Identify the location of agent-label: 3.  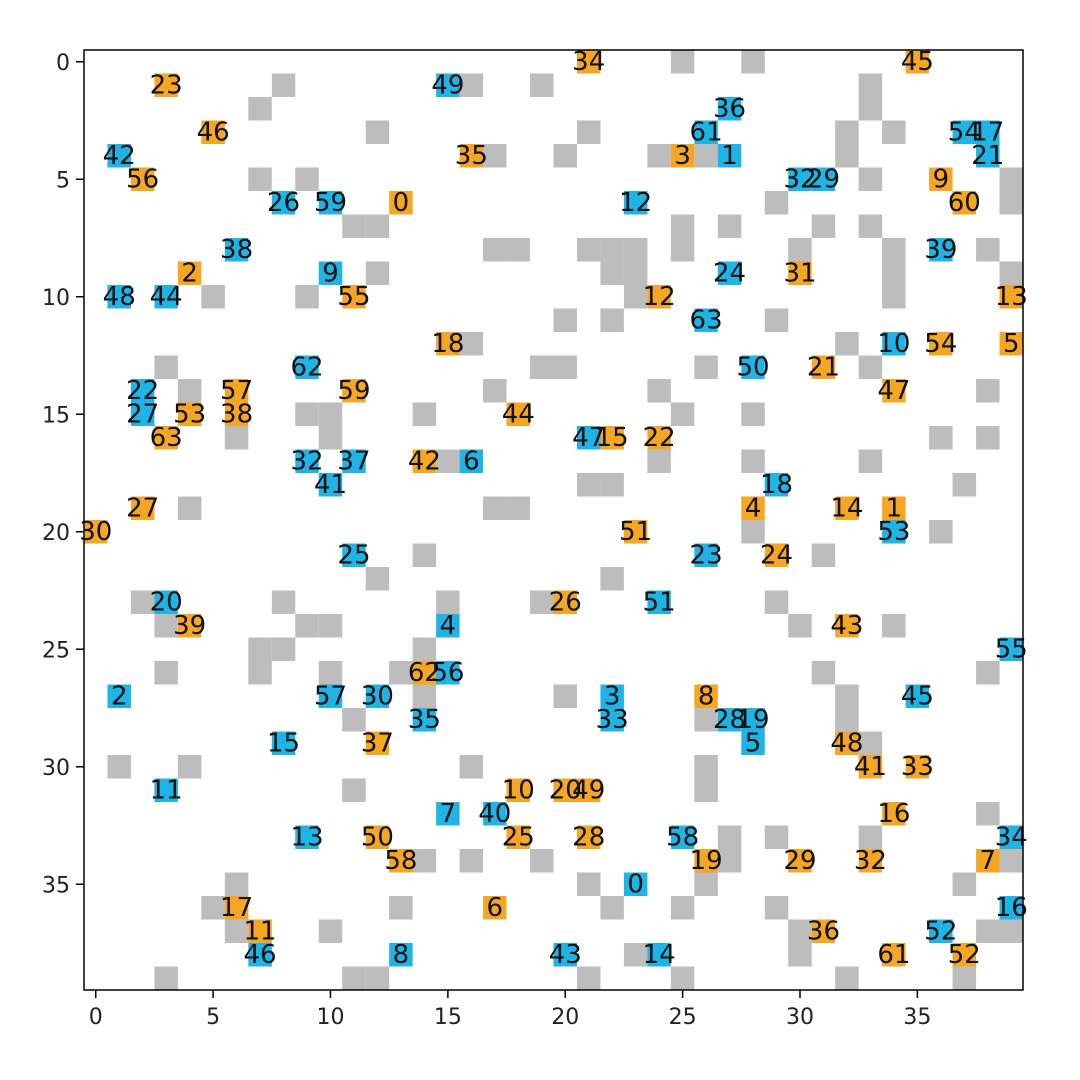
(612, 696).